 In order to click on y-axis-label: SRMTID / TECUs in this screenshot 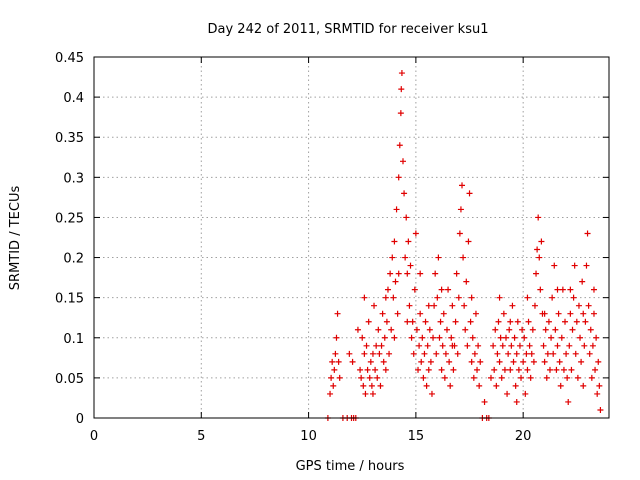, I will do `click(15, 238)`.